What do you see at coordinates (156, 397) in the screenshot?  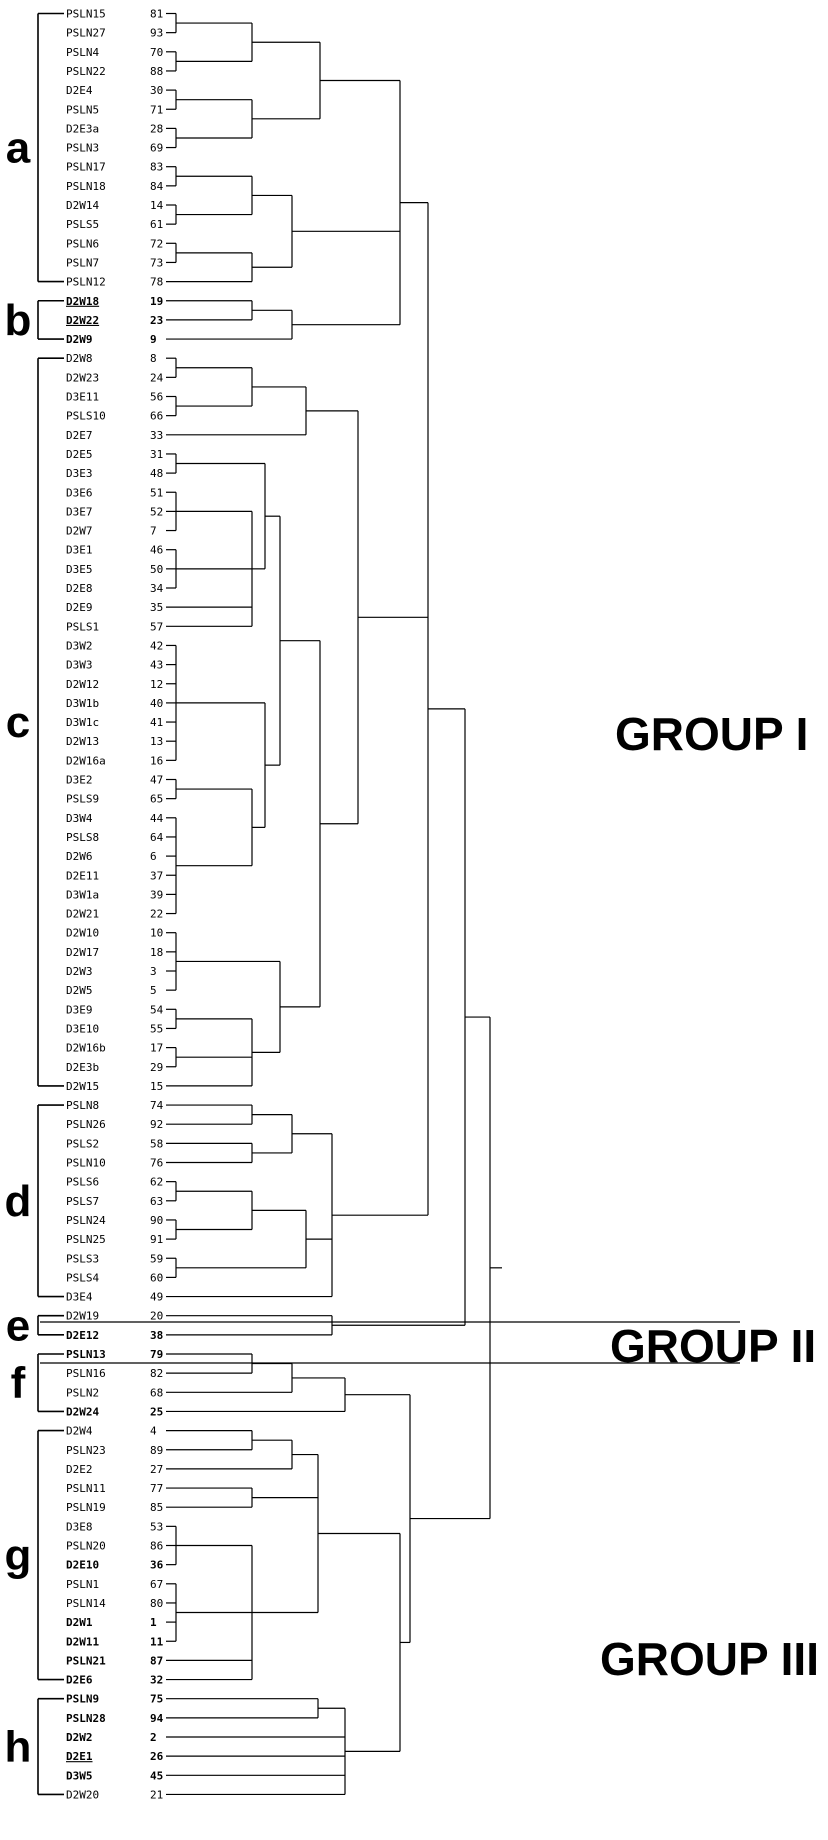 I see `leaf-id: 56` at bounding box center [156, 397].